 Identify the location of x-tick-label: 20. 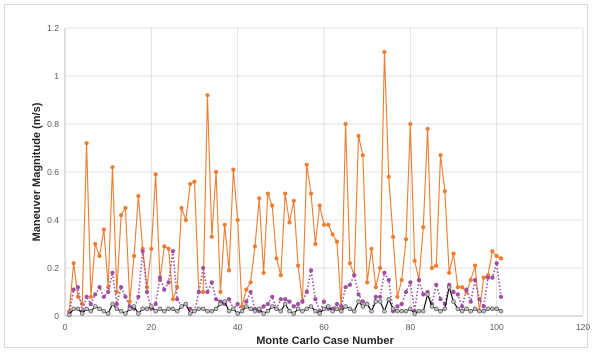
(152, 327).